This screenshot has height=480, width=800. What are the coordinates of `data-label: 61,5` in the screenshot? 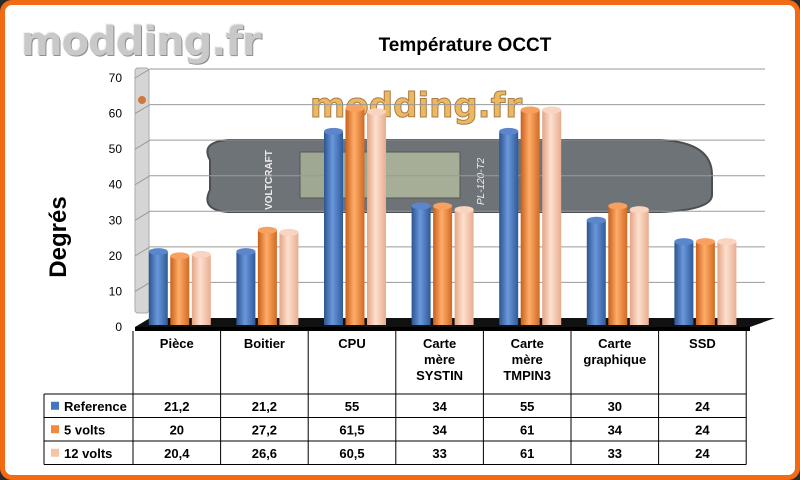 It's located at (351, 429).